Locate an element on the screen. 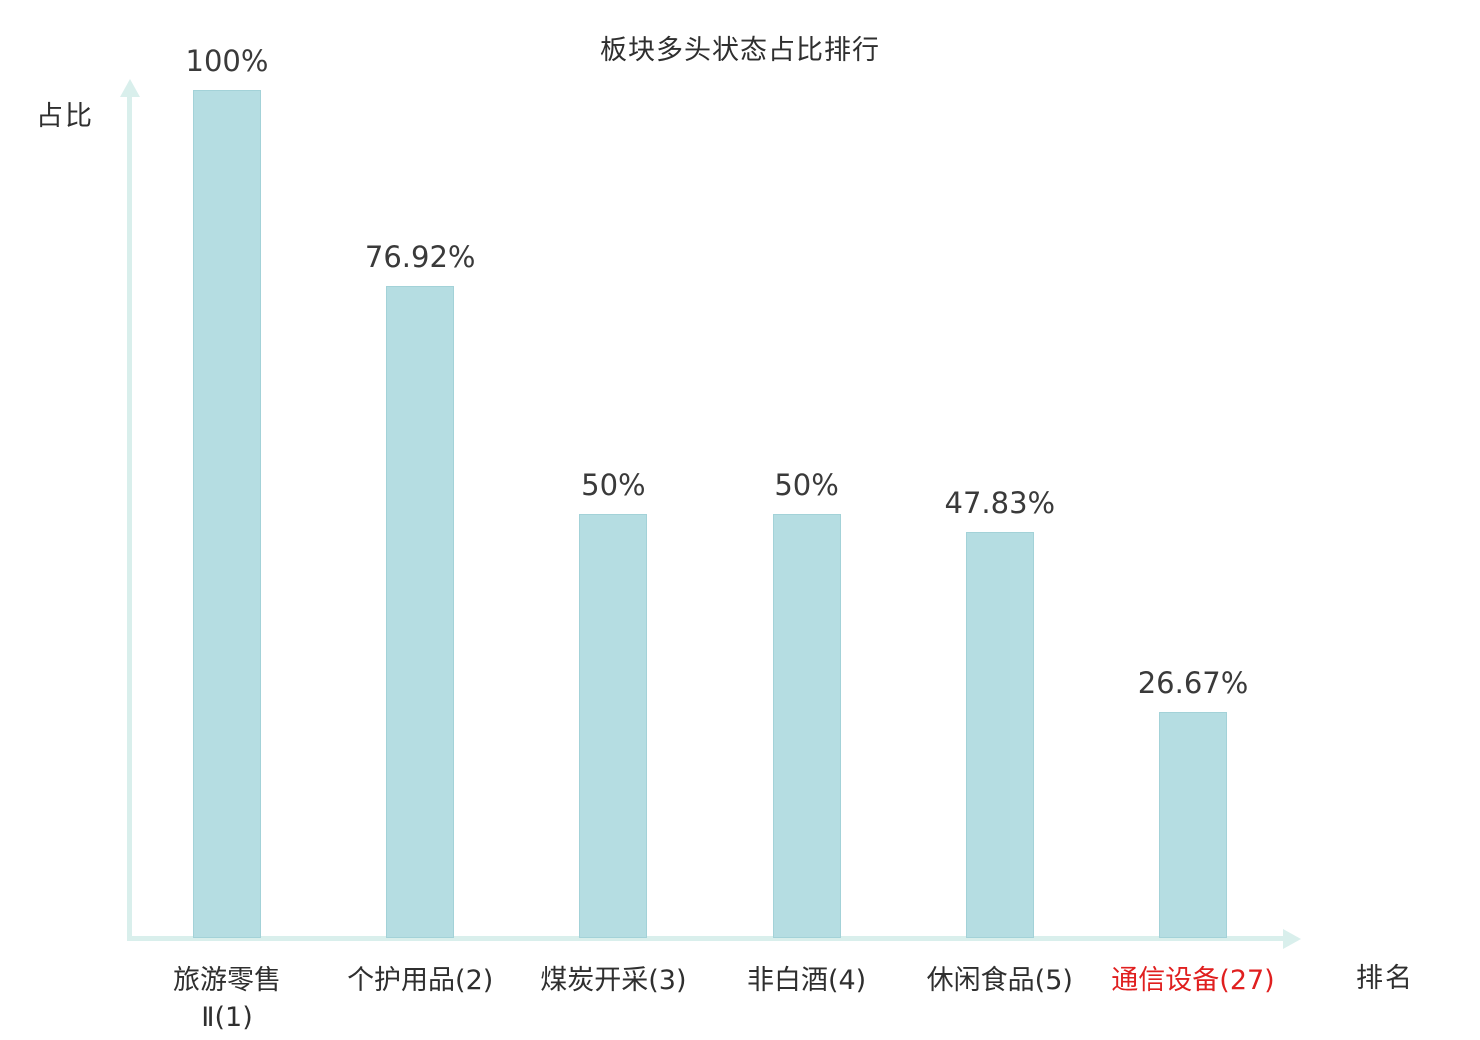  bar-category-label: 煤炭开采(3) is located at coordinates (613, 980).